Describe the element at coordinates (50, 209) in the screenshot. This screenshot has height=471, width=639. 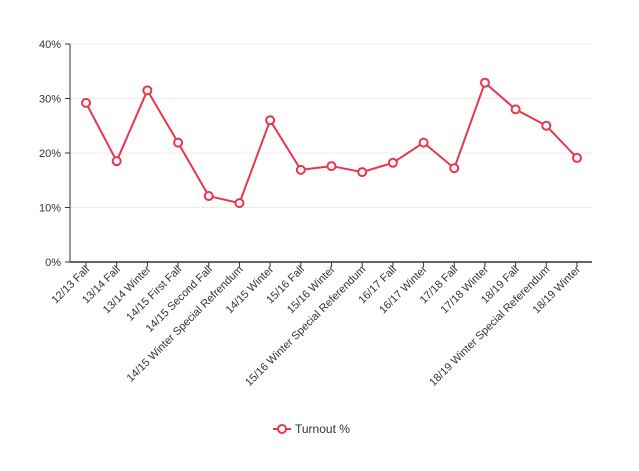
I see `y-tick-label: 10%` at that location.